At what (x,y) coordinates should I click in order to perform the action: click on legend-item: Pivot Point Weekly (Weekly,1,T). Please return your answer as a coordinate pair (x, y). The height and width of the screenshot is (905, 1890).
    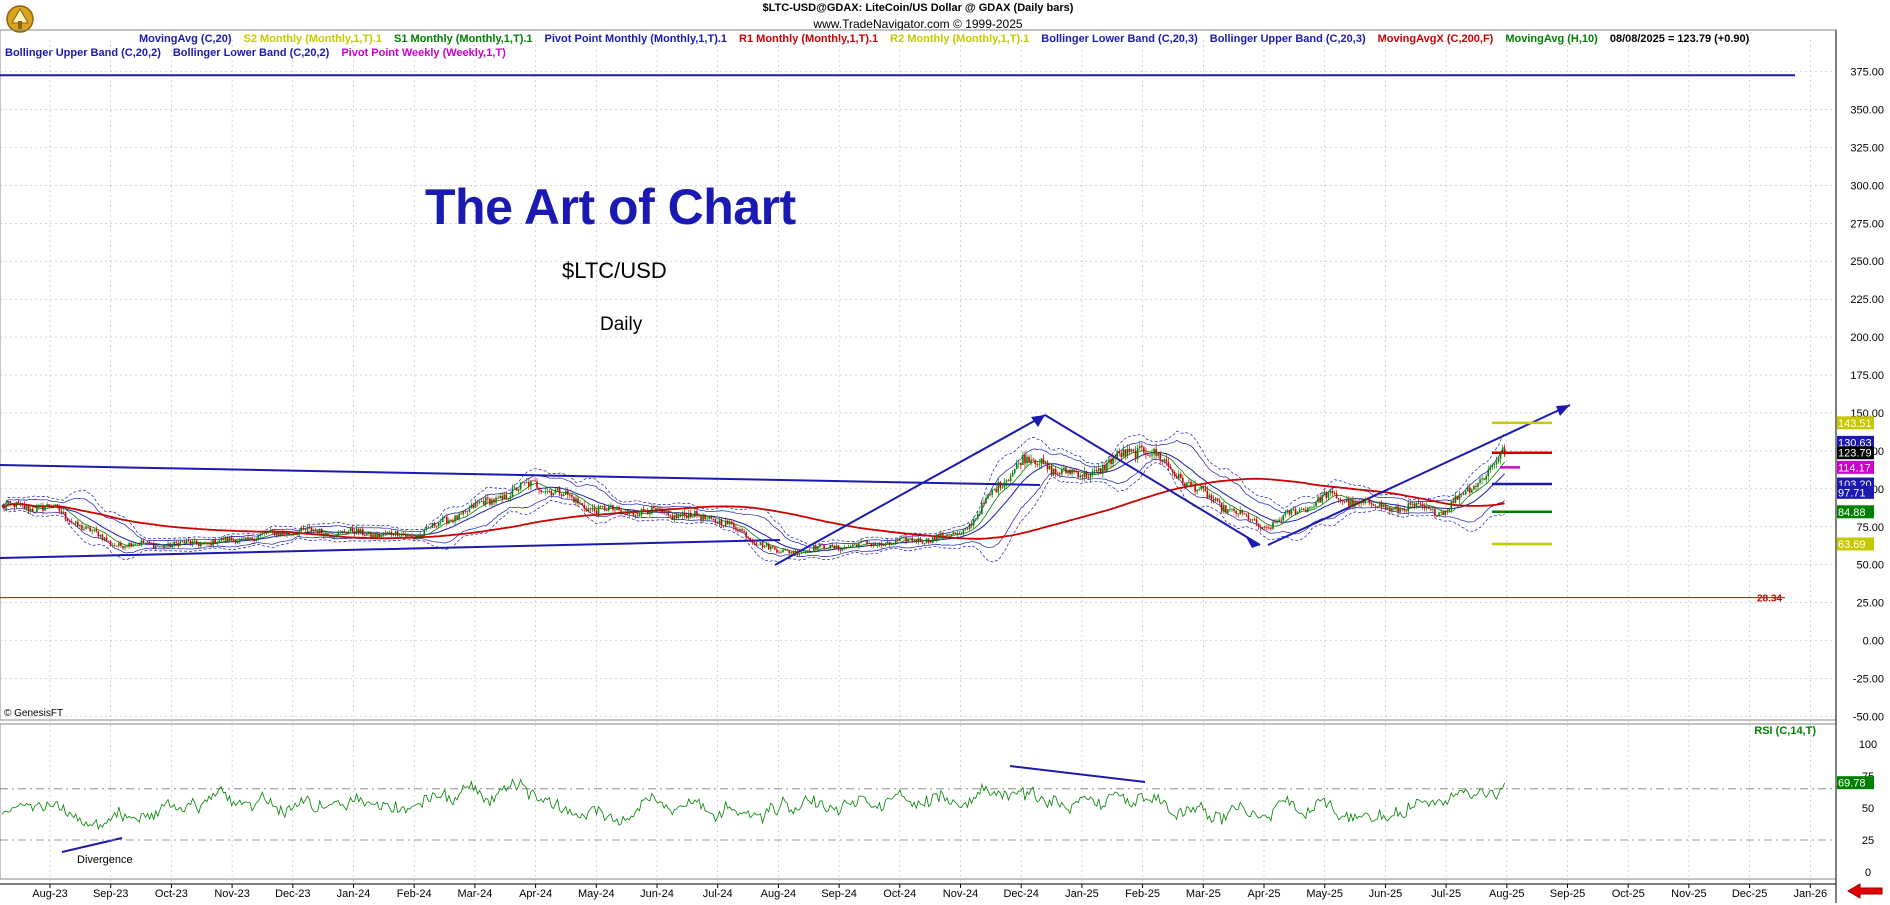
    Looking at the image, I should click on (423, 53).